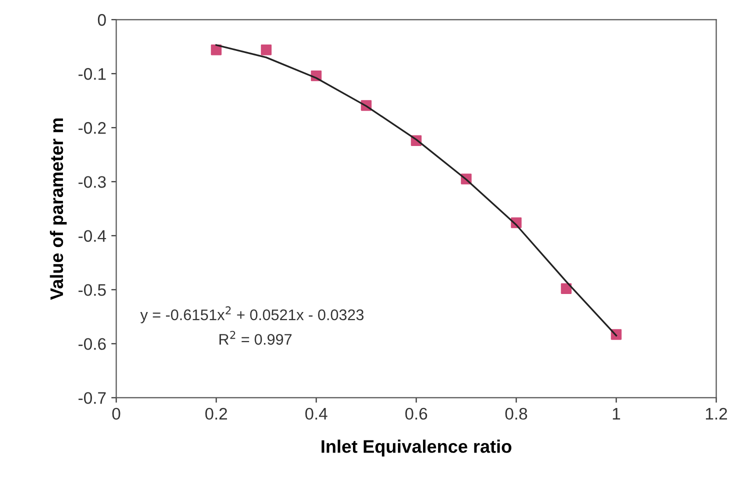 This screenshot has width=750, height=491. What do you see at coordinates (516, 414) in the screenshot?
I see `x-tick-label: 0.8` at bounding box center [516, 414].